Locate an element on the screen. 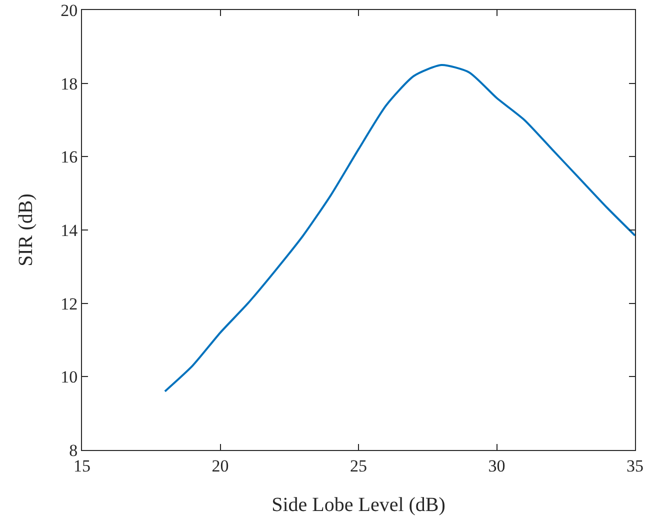  y-tick-label: 16 is located at coordinates (69, 157).